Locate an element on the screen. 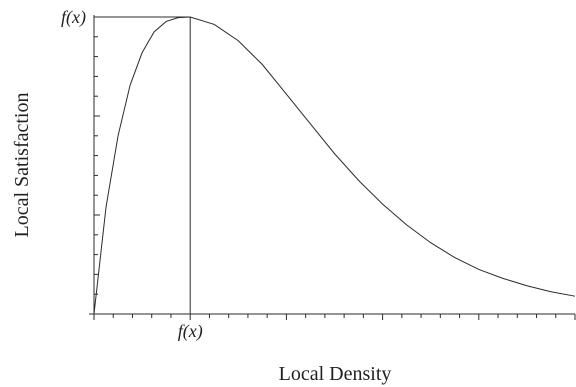  y-axis-label: Local Satisfaction is located at coordinates (22, 165).